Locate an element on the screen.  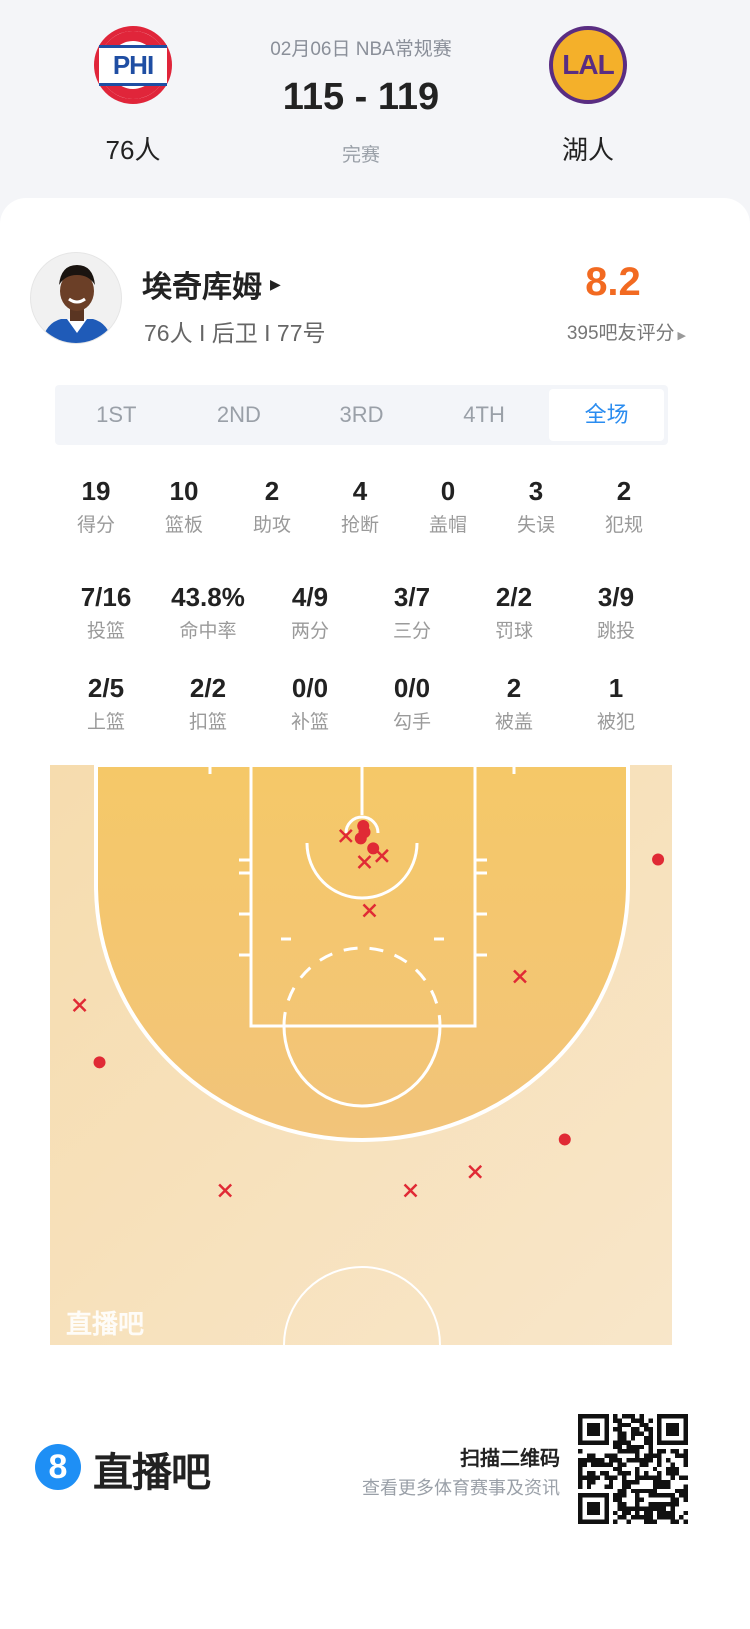
stat-value: 0 is located at coordinates (448, 491).